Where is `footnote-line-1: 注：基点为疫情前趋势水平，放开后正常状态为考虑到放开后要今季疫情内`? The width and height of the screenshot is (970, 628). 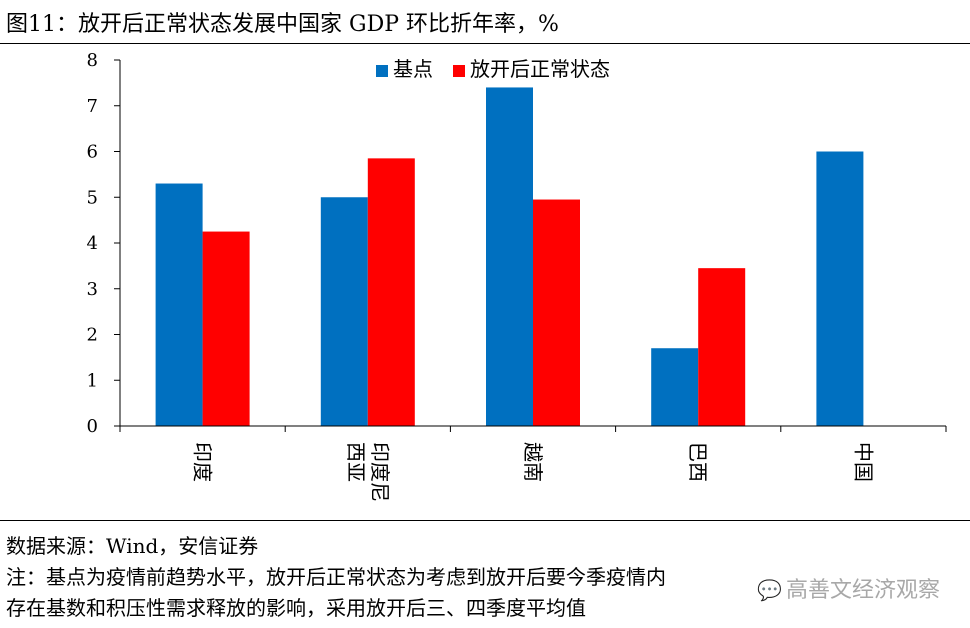
footnote-line-1: 注：基点为疫情前趋势水平，放开后正常状态为考虑到放开后要今季疫情内 is located at coordinates (336, 577).